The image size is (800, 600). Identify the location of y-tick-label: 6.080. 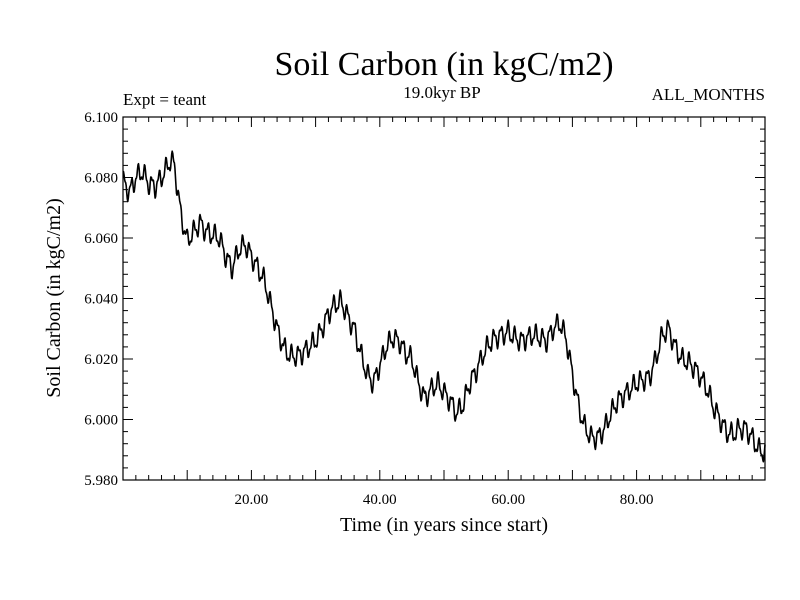
(101, 179).